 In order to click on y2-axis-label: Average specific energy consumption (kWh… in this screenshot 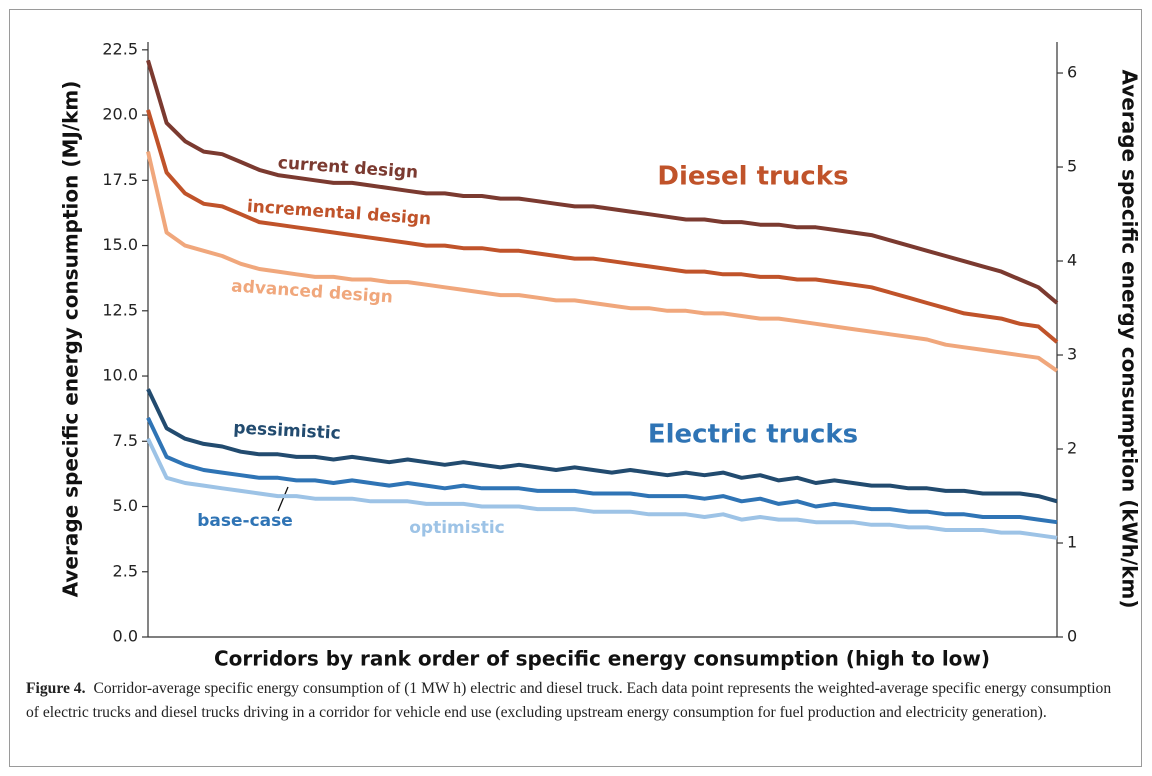, I will do `click(1130, 338)`.